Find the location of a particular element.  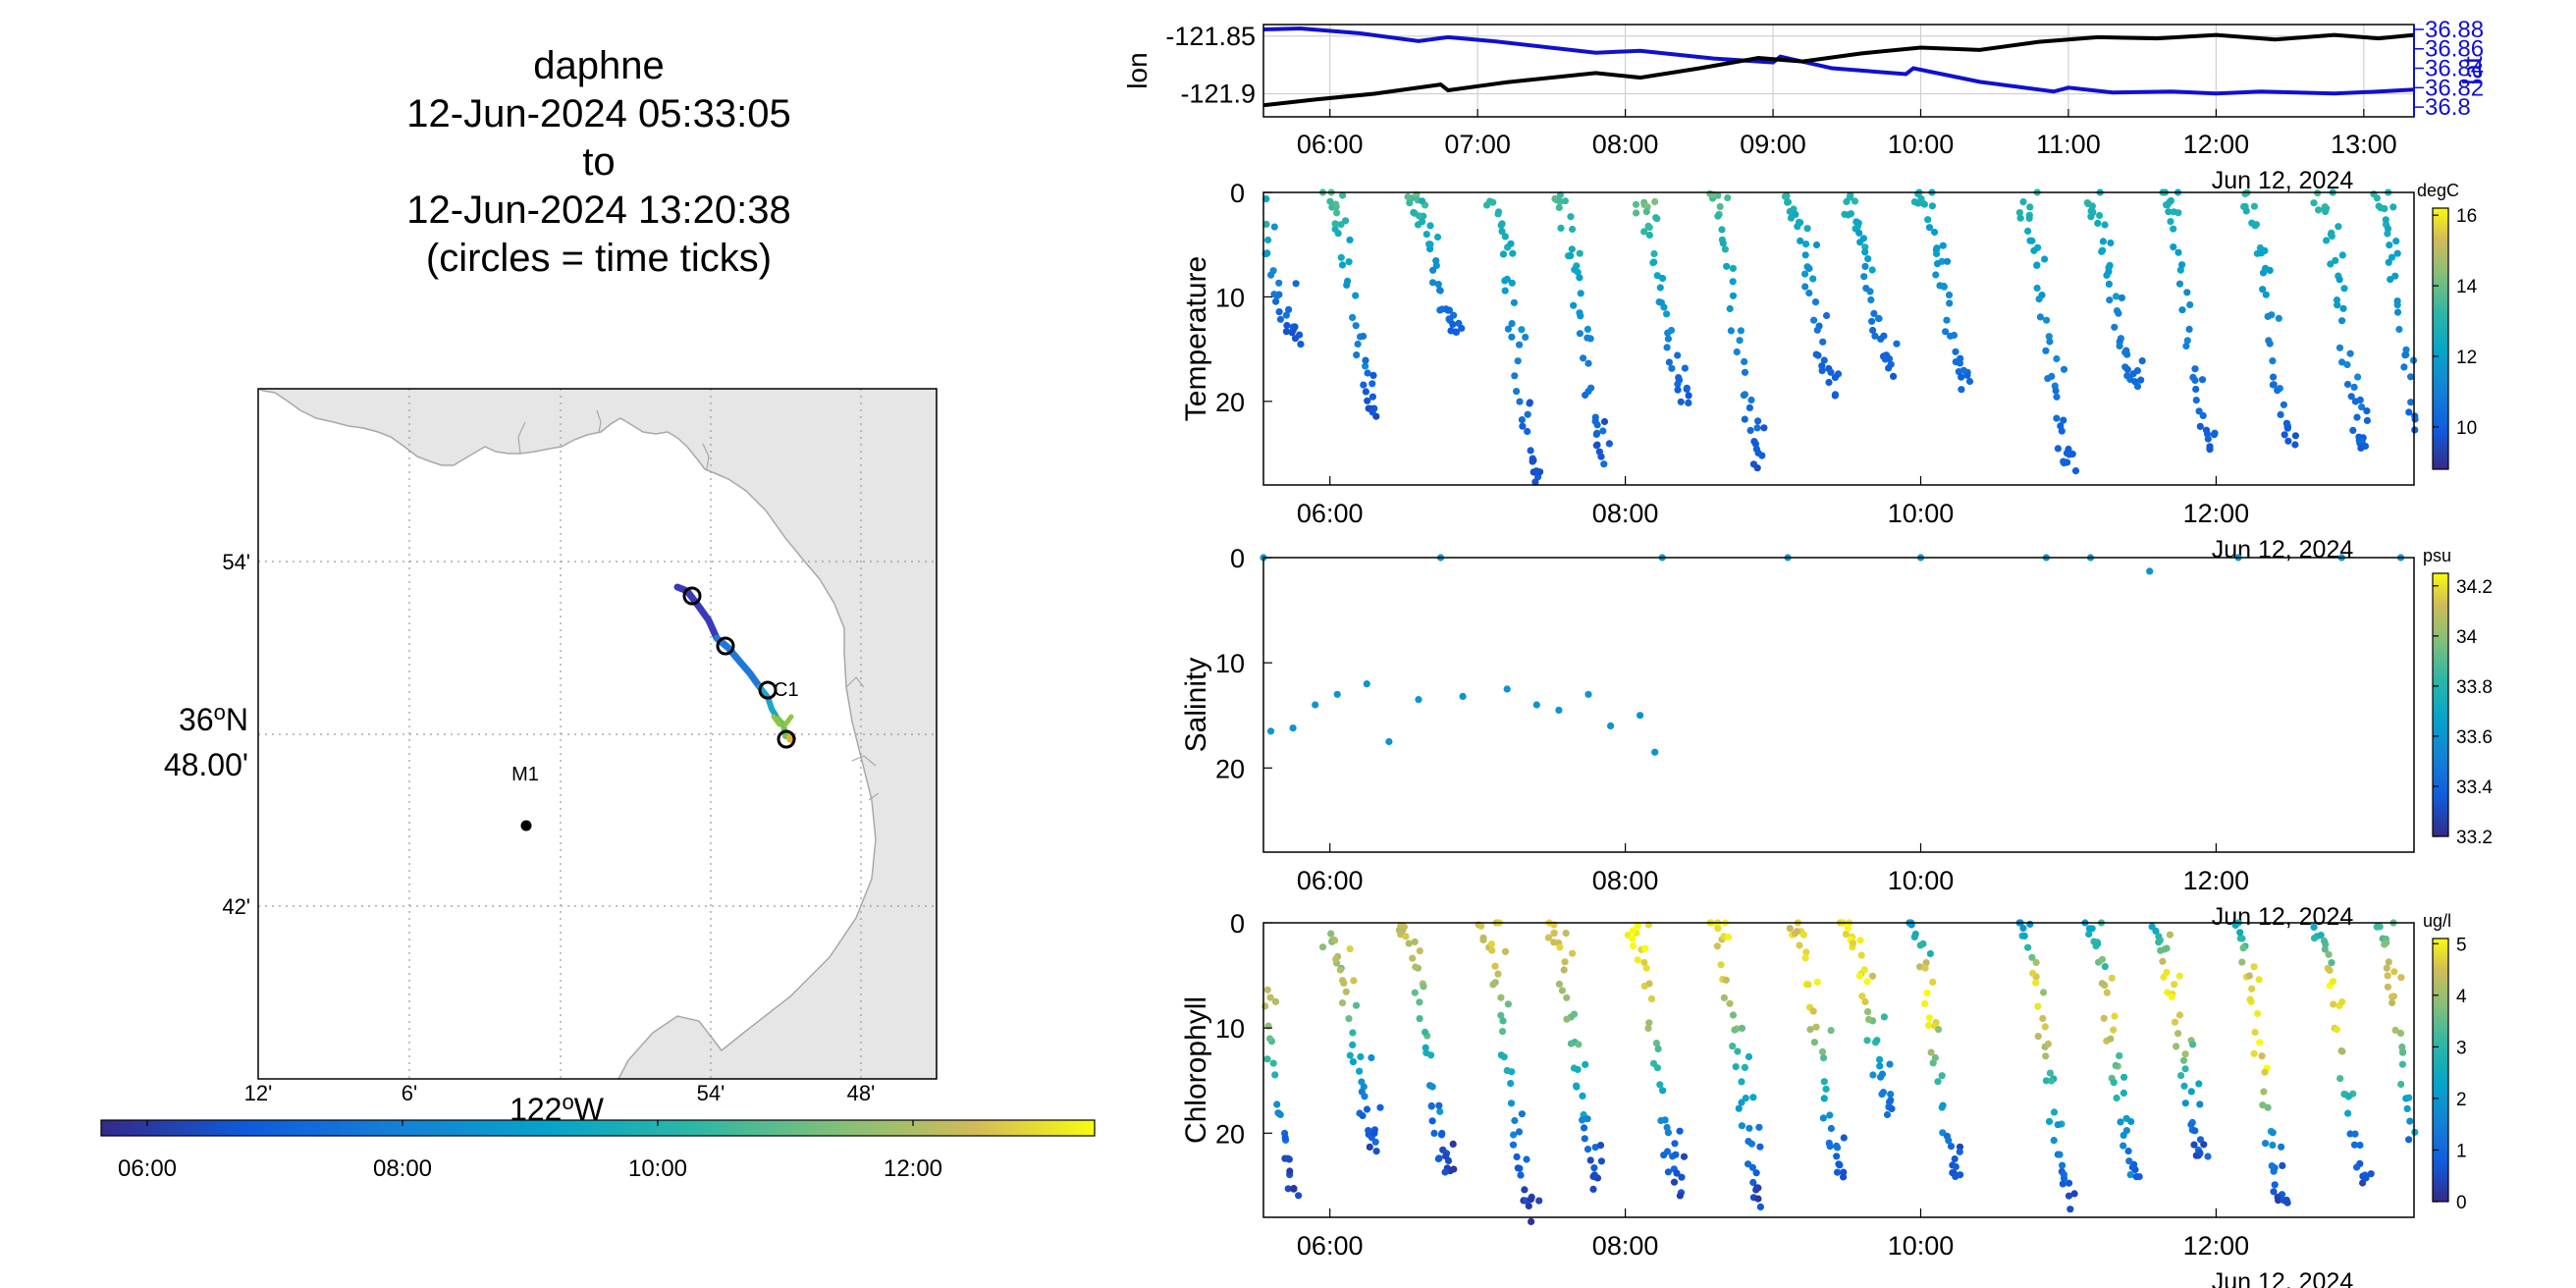

map-lon-ticks: 12' 6' 54' 48' is located at coordinates (560, 1093).